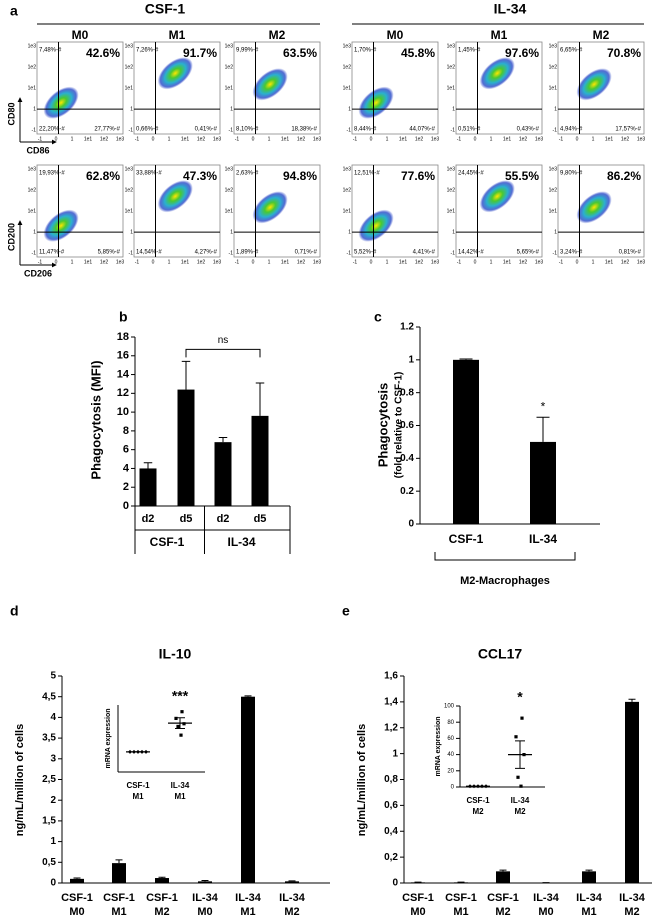 Image resolution: width=664 pixels, height=919 pixels. What do you see at coordinates (304, 130) in the screenshot?
I see `quadrant-percent: 18,38%-#` at bounding box center [304, 130].